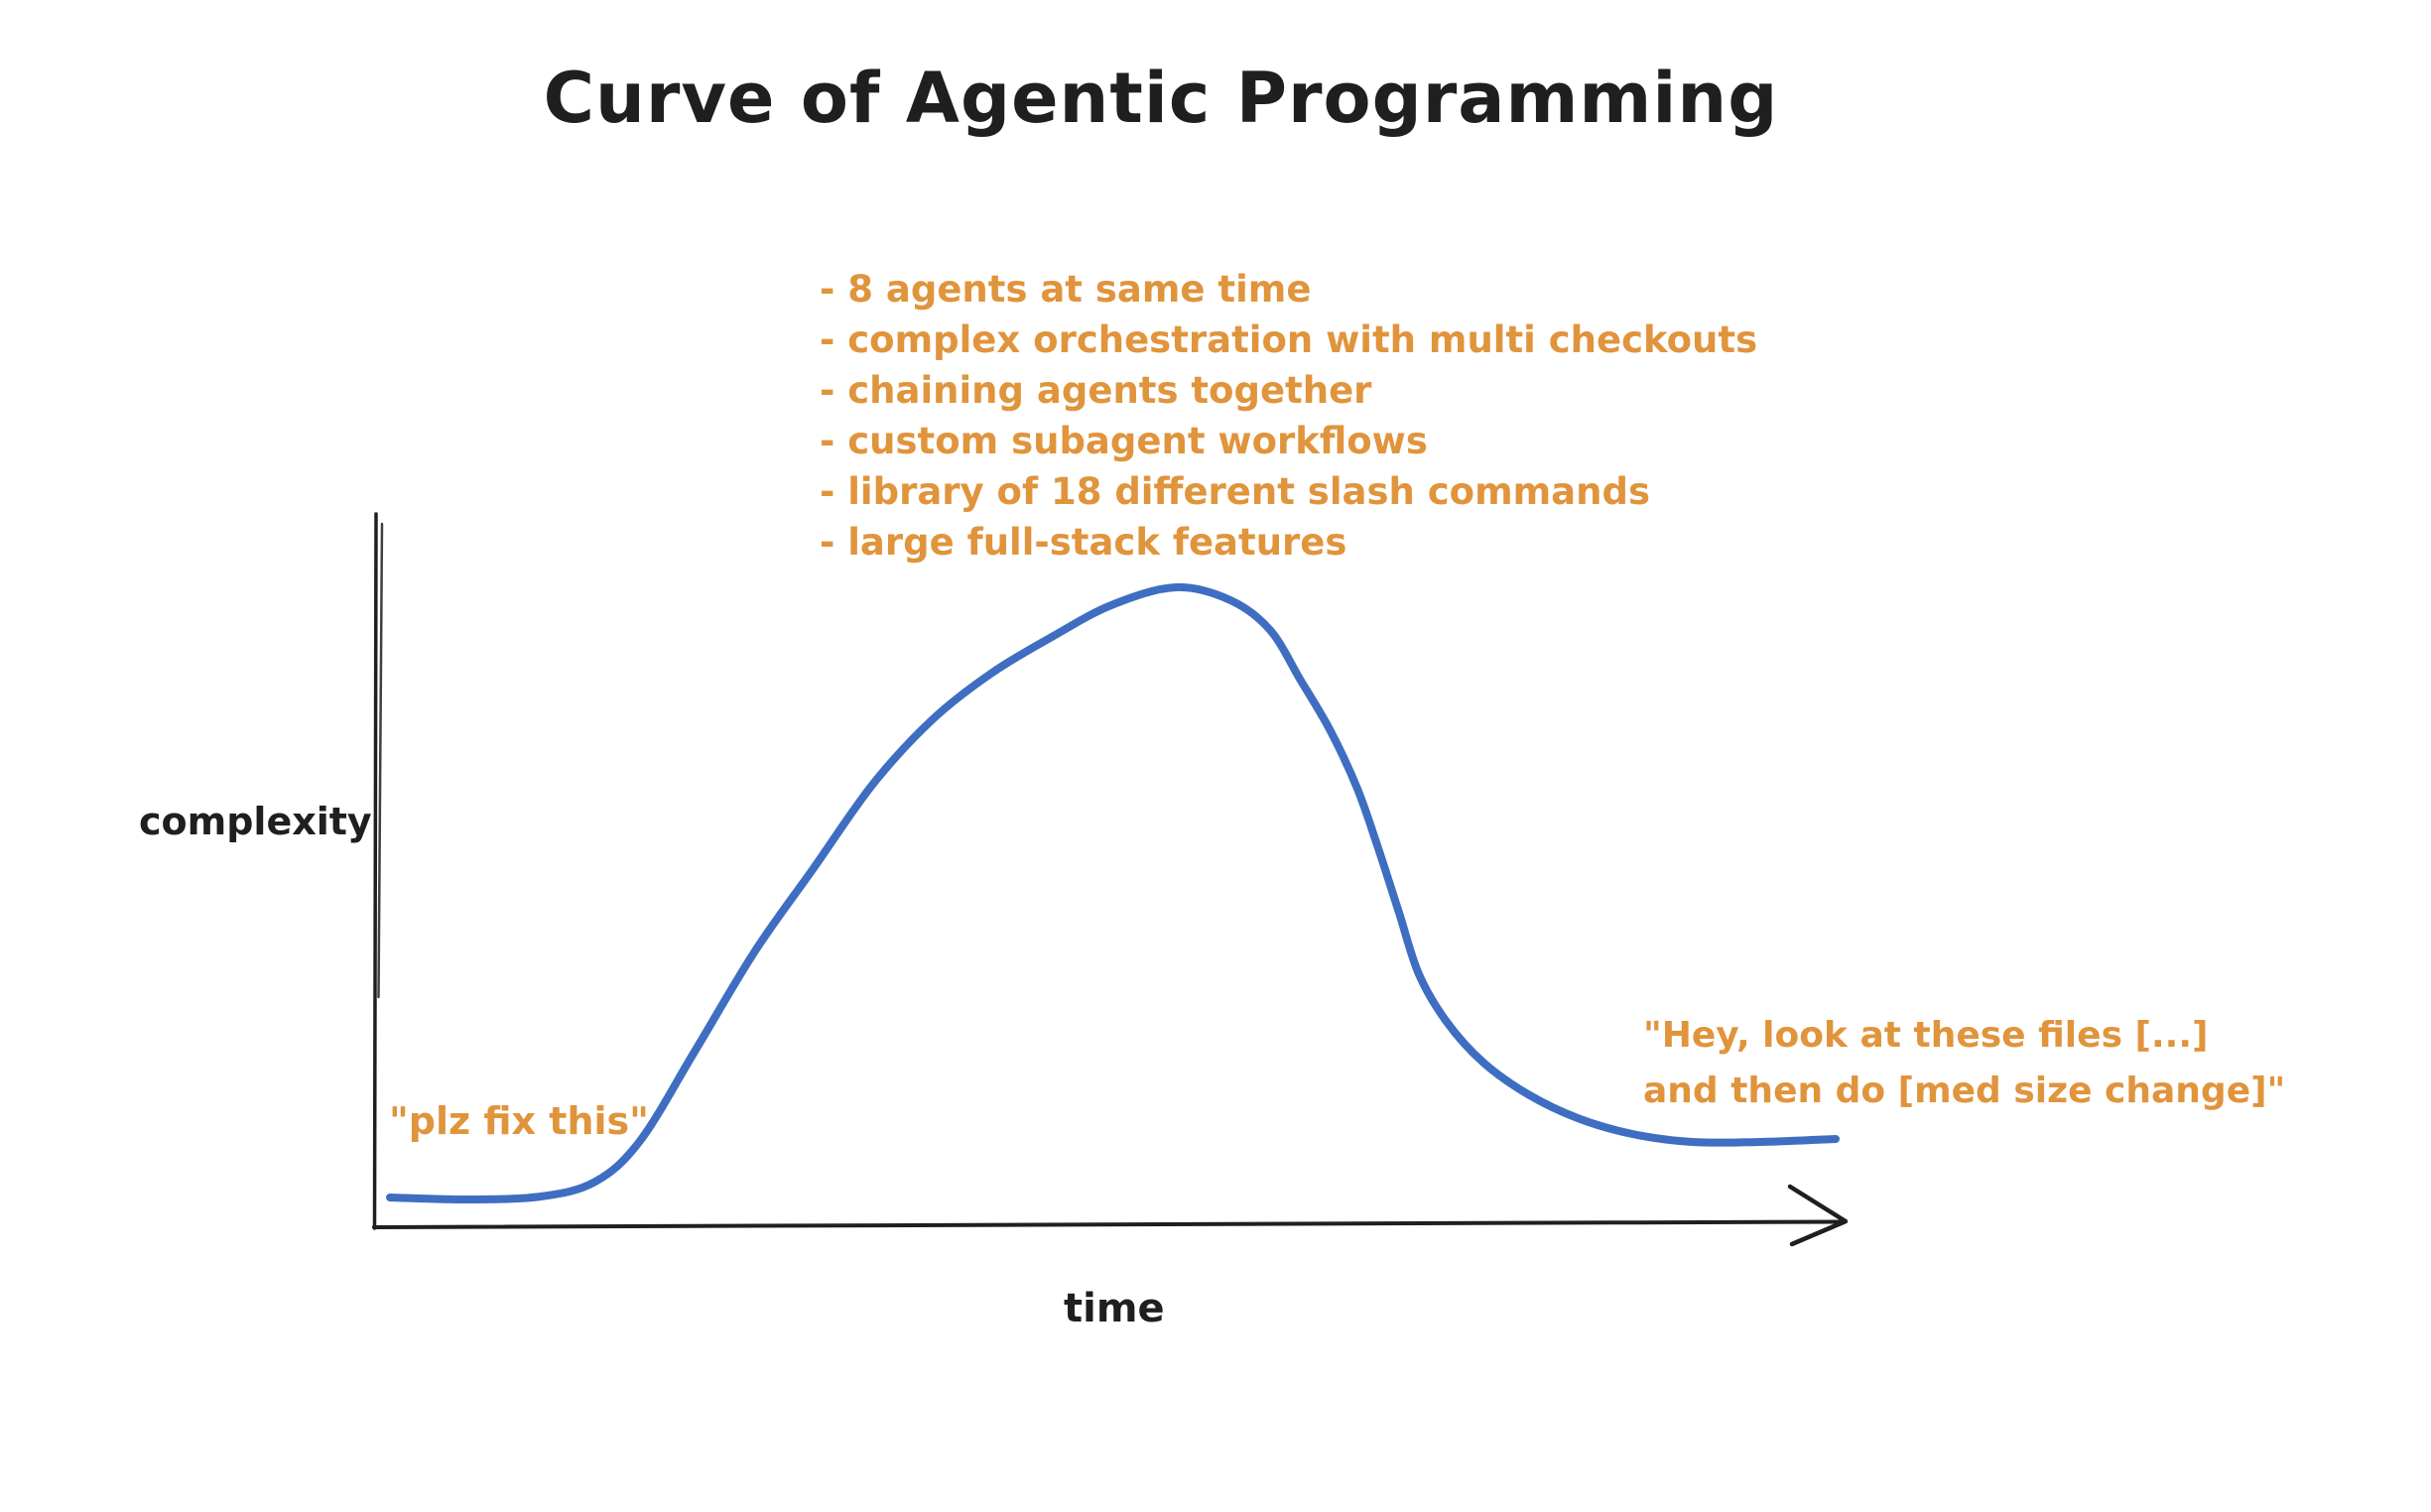 This screenshot has height=1512, width=2431. I want to click on peak-note-item: - chaining agents together, so click(1096, 390).